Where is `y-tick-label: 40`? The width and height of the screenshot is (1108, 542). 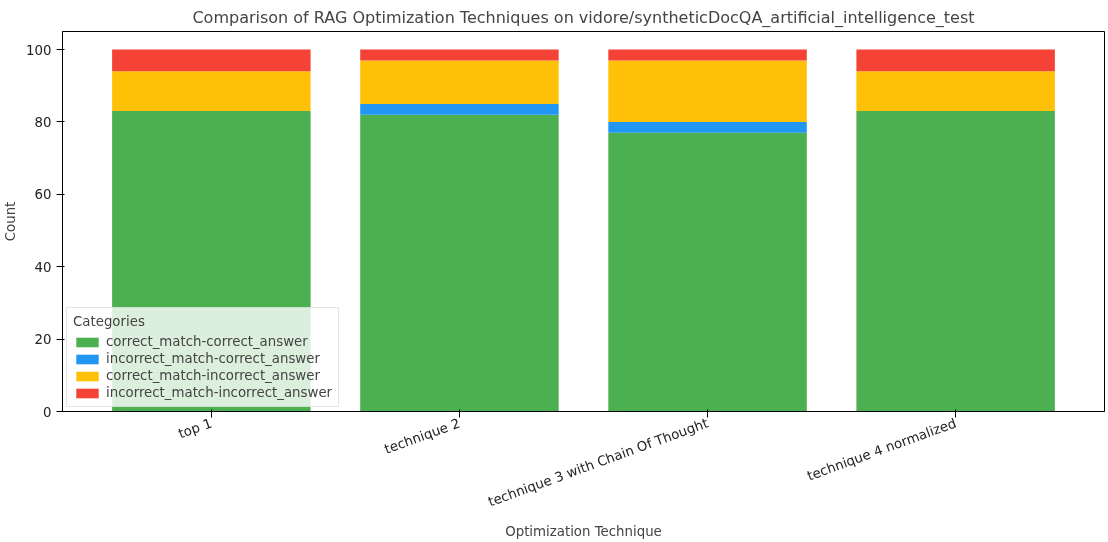
y-tick-label: 40 is located at coordinates (43, 267).